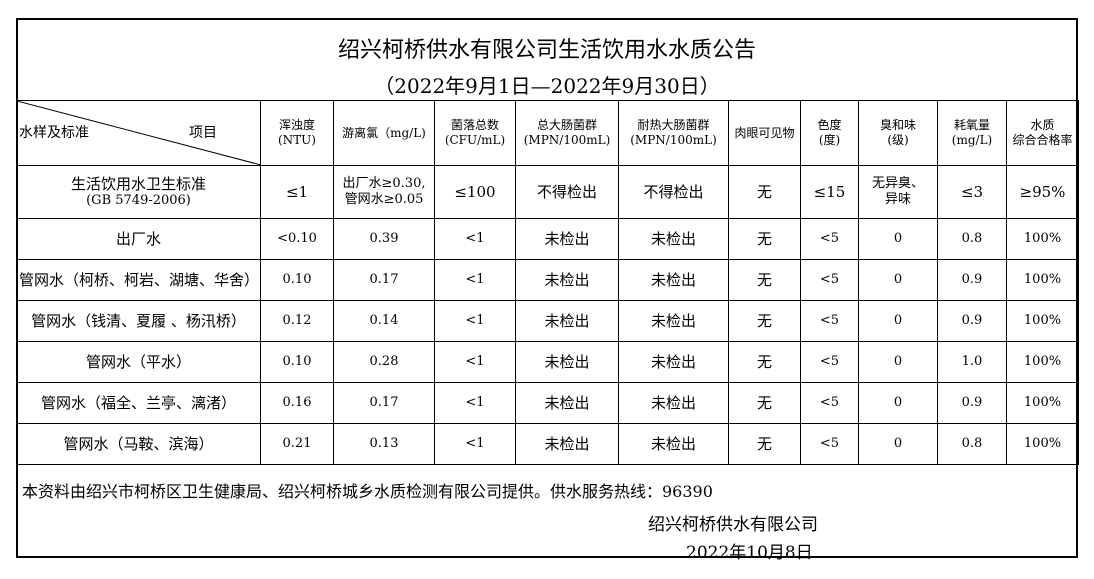 The height and width of the screenshot is (579, 1094). Describe the element at coordinates (547, 444) in the screenshot. I see `table-row: 管网水（马鞍、滨海） 0.21 0.13 <1 未检出 未检出无 <5 0 0.8 100%` at that location.